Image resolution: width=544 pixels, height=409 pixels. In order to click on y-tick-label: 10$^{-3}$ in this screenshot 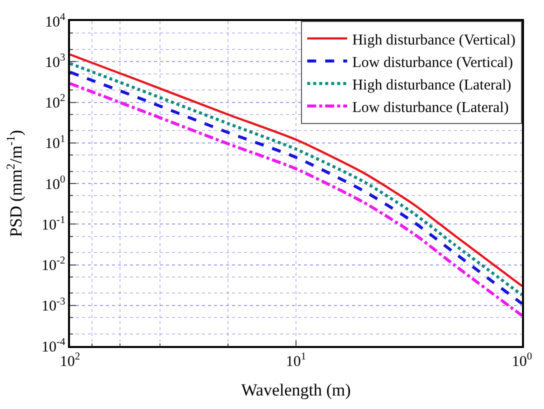, I will do `click(54, 305)`.